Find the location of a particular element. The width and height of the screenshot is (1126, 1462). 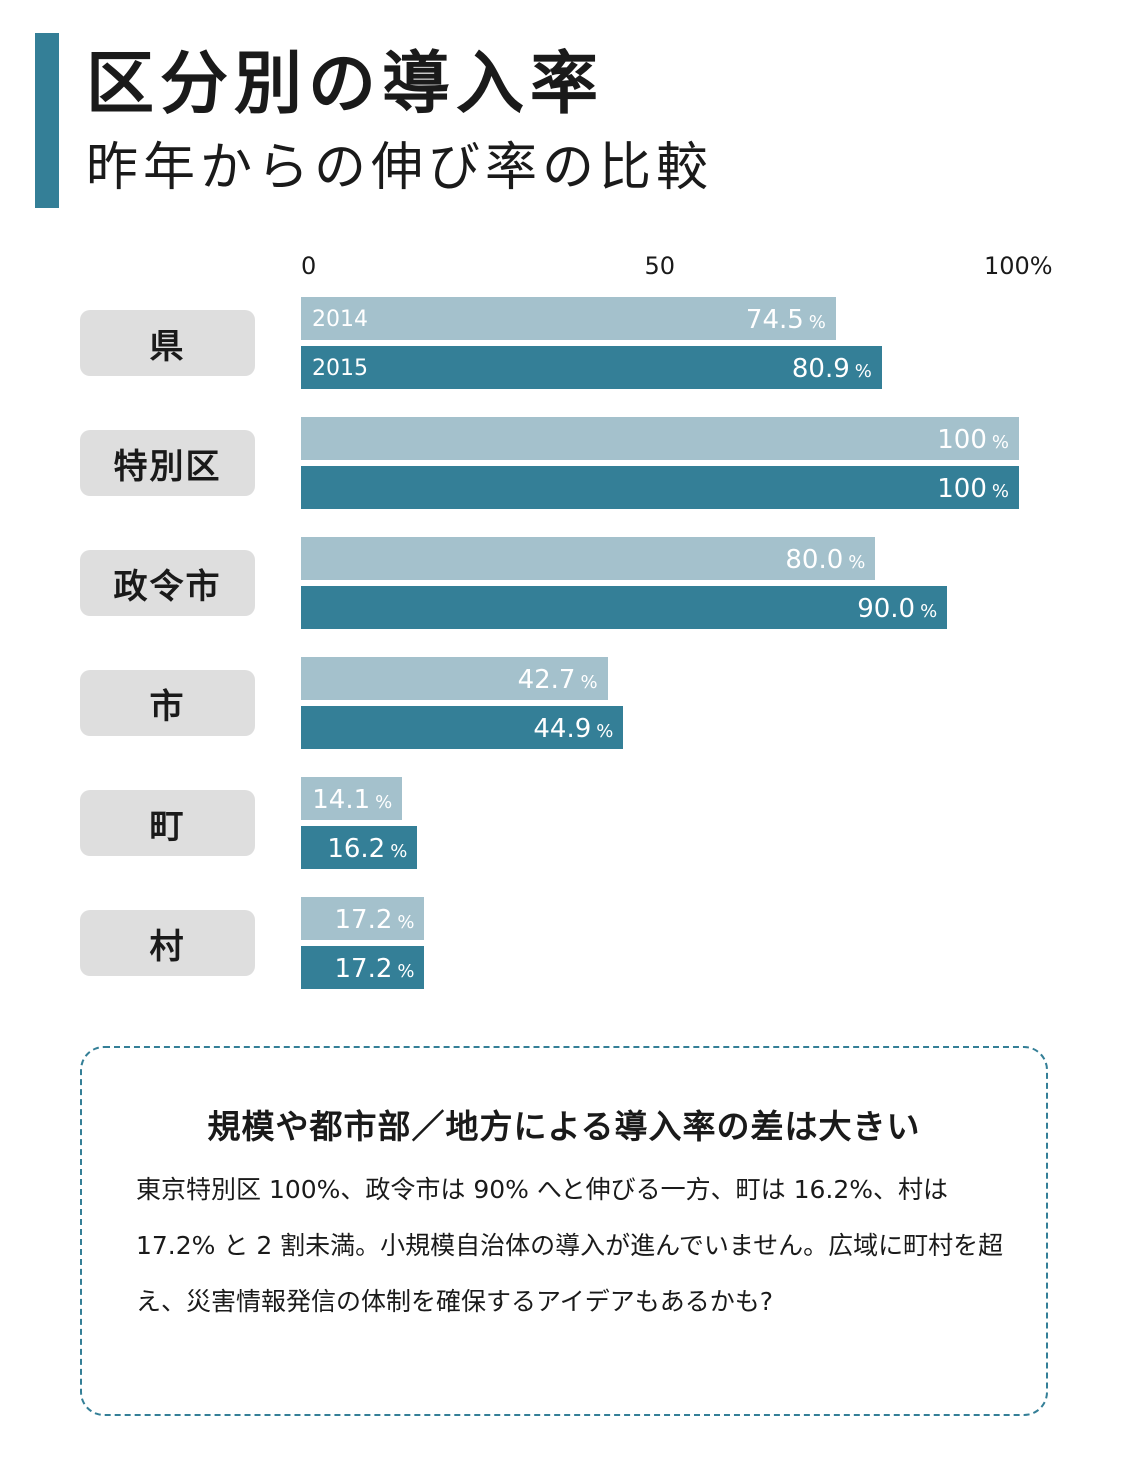

data-label: 90.0% is located at coordinates (897, 609).